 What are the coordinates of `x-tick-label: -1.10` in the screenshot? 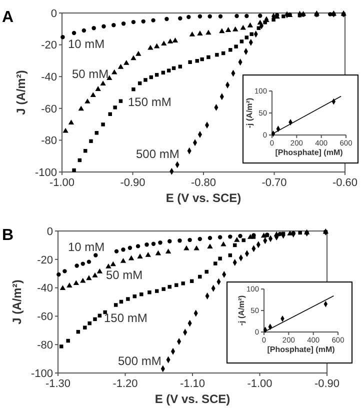 It's located at (193, 384).